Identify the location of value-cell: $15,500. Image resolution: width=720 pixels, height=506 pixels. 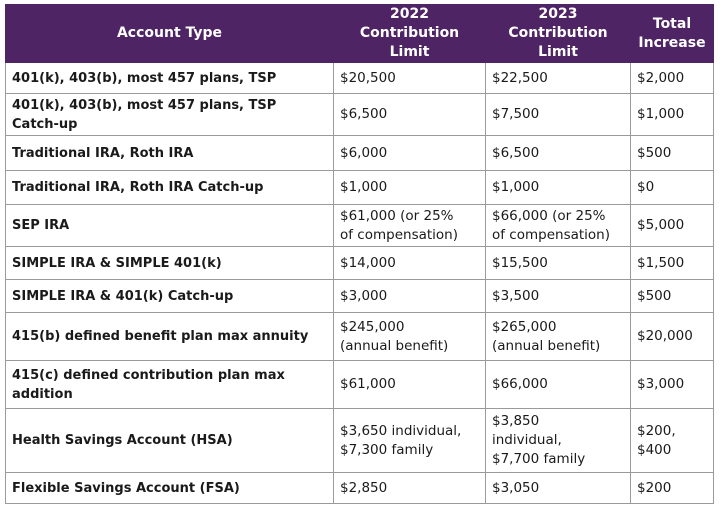
(558, 263).